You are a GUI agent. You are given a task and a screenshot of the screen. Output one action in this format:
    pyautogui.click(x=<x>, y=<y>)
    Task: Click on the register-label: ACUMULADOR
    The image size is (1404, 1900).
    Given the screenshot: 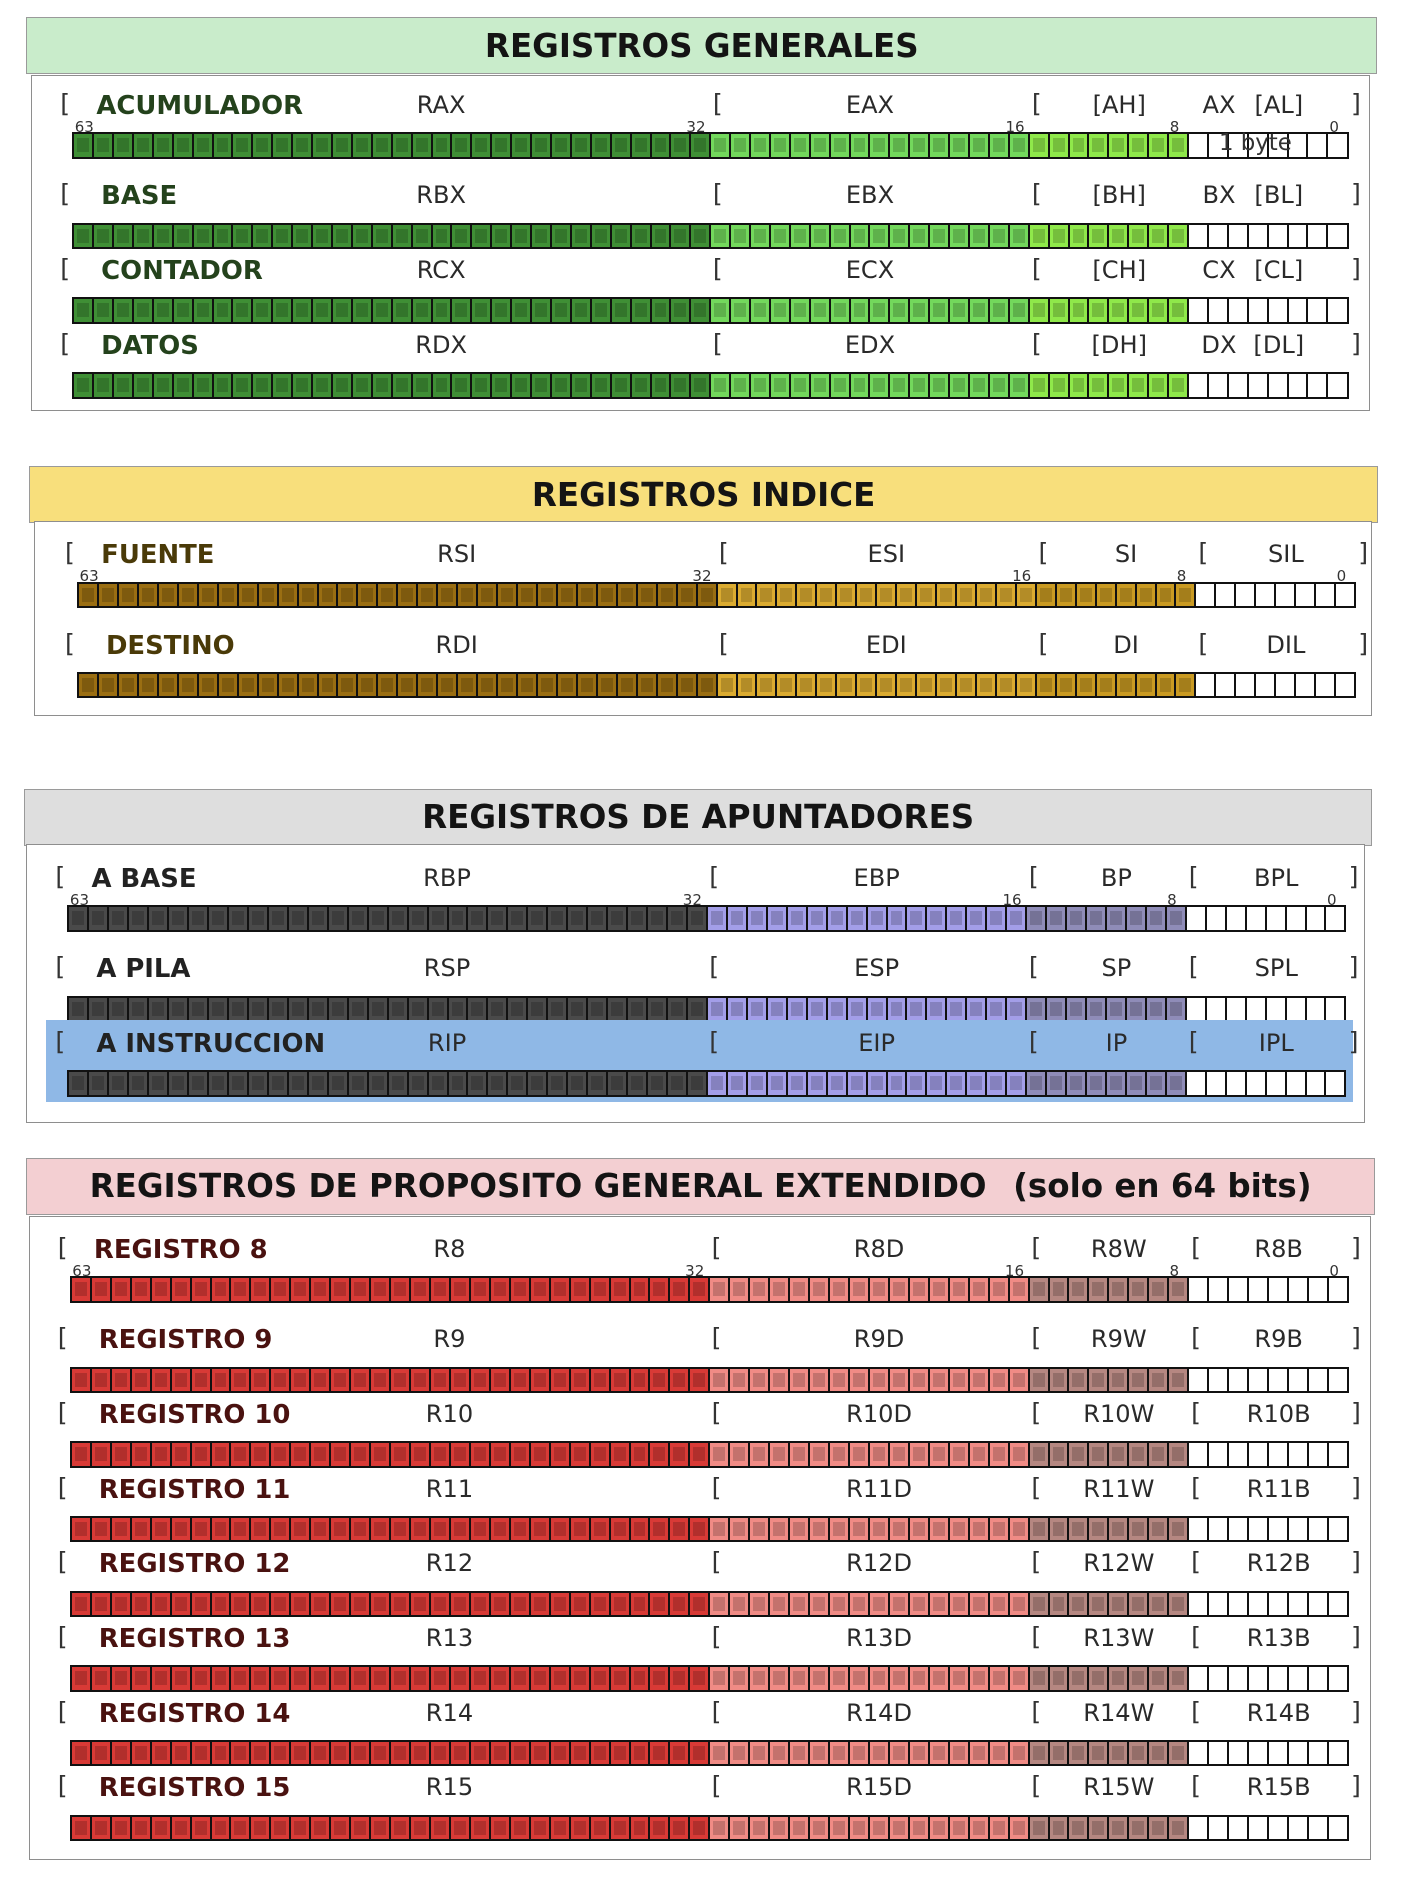 What is the action you would take?
    pyautogui.click(x=200, y=106)
    